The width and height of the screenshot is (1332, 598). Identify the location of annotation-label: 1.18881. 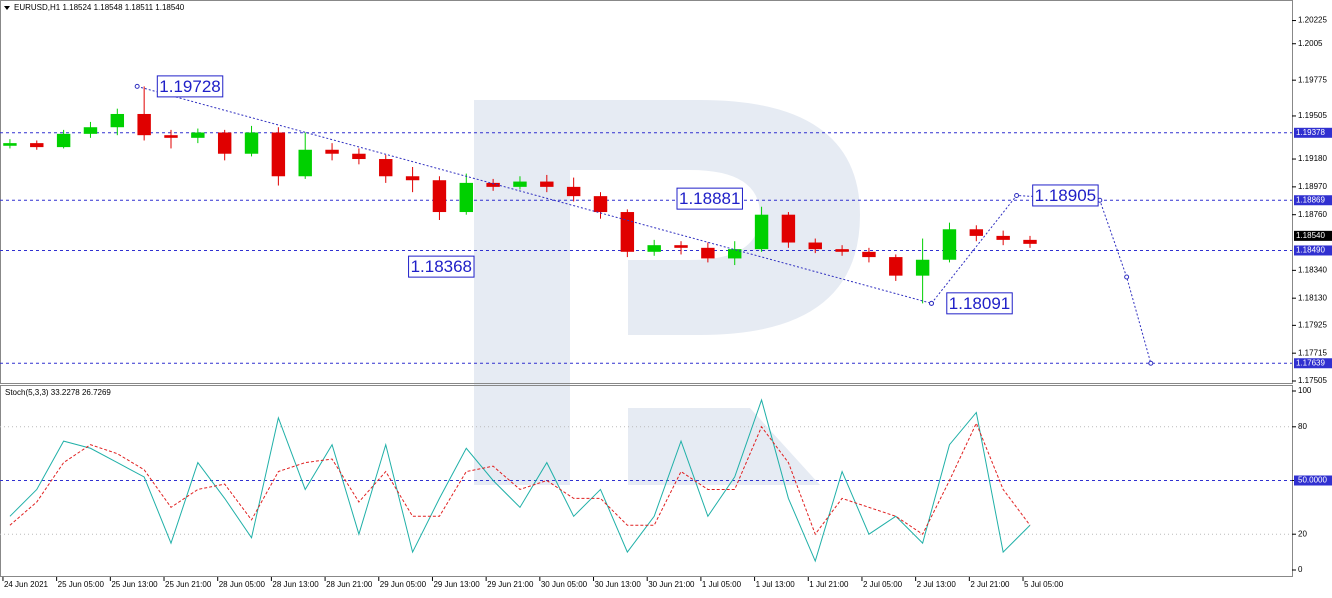
(709, 198).